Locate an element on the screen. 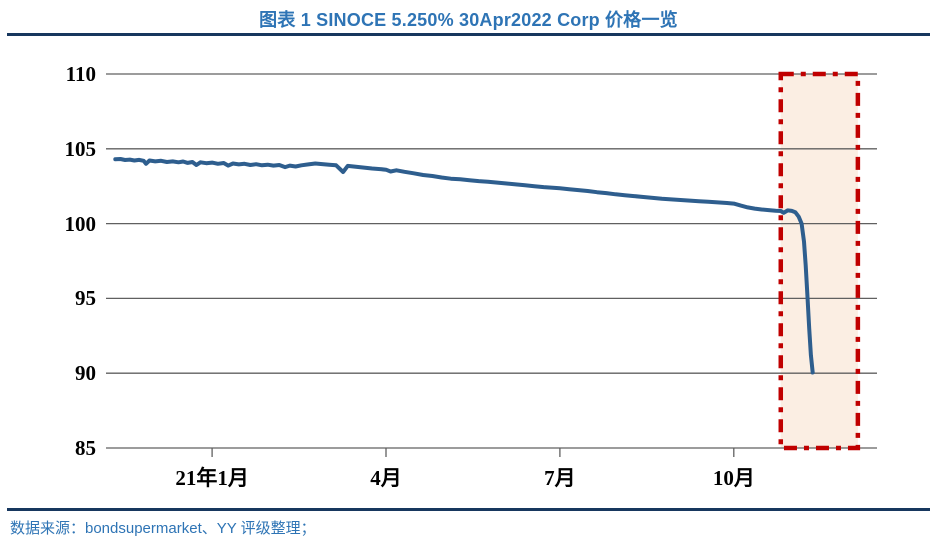 This screenshot has width=937, height=549. y-axis-label-85: 85 is located at coordinates (85, 448).